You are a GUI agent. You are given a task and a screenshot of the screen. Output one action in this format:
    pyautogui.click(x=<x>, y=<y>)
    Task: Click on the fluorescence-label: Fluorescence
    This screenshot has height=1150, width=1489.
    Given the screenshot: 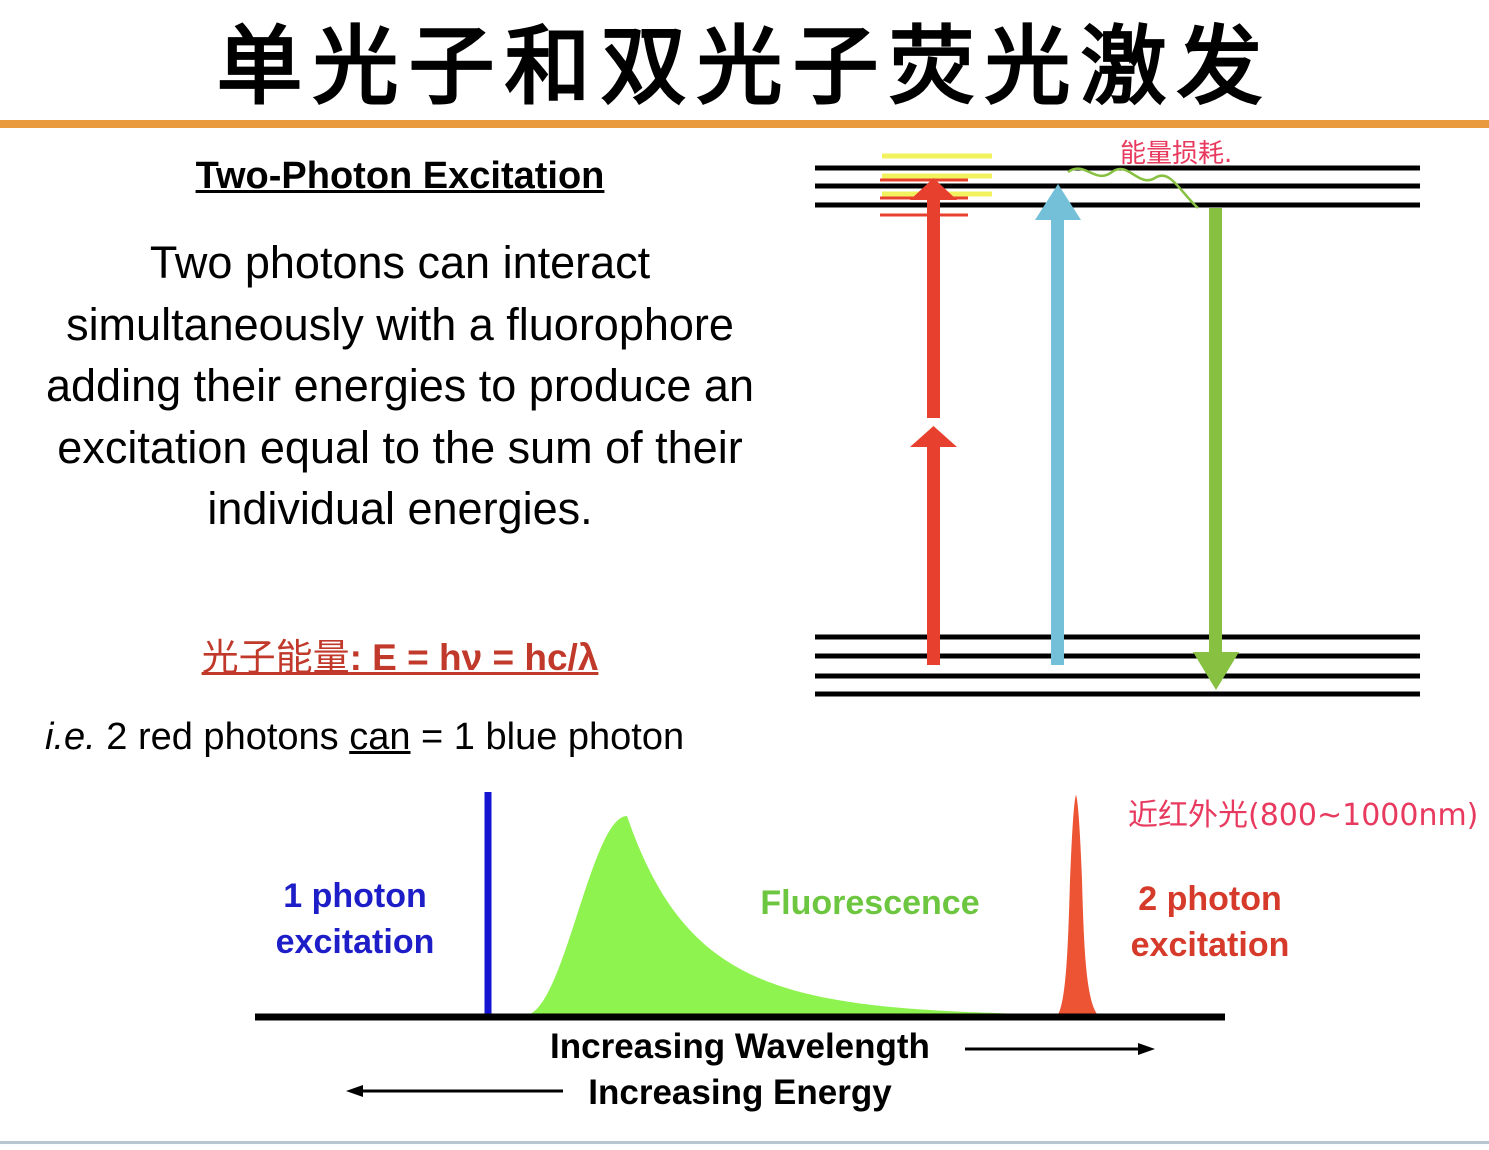 What is the action you would take?
    pyautogui.click(x=870, y=903)
    